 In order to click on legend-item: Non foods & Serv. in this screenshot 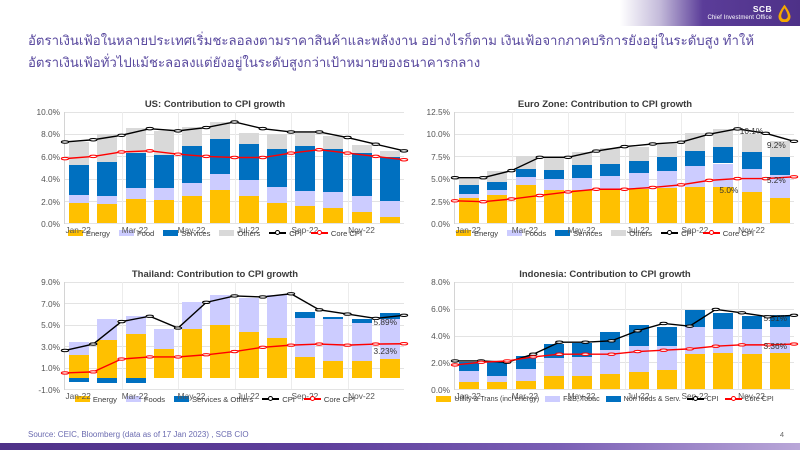, I will do `click(643, 399)`.